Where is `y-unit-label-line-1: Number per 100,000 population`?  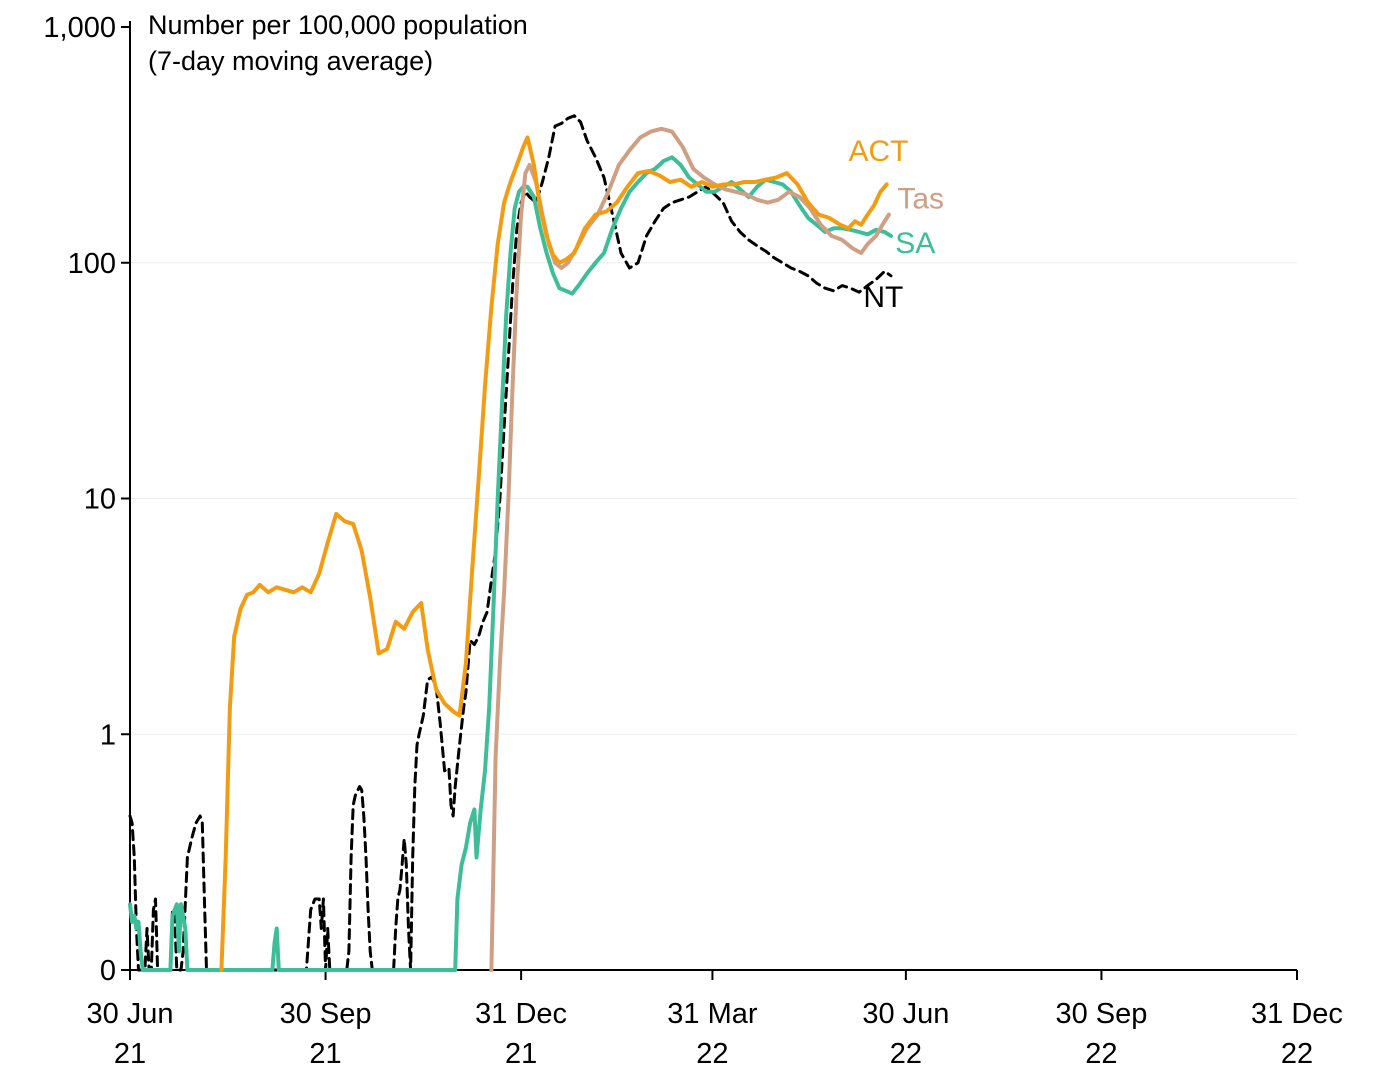
y-unit-label-line-1: Number per 100,000 population is located at coordinates (338, 25).